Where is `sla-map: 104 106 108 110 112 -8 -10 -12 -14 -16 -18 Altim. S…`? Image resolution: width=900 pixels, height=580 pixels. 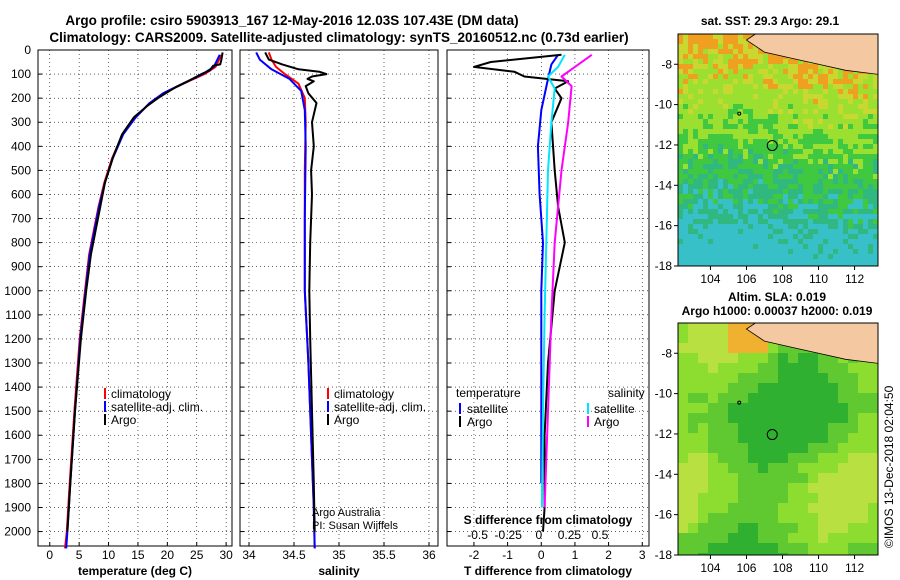
sla-map: 104 106 108 110 112 -8 -10 -12 -14 -16 -18 Altim. S… is located at coordinates (767, 432).